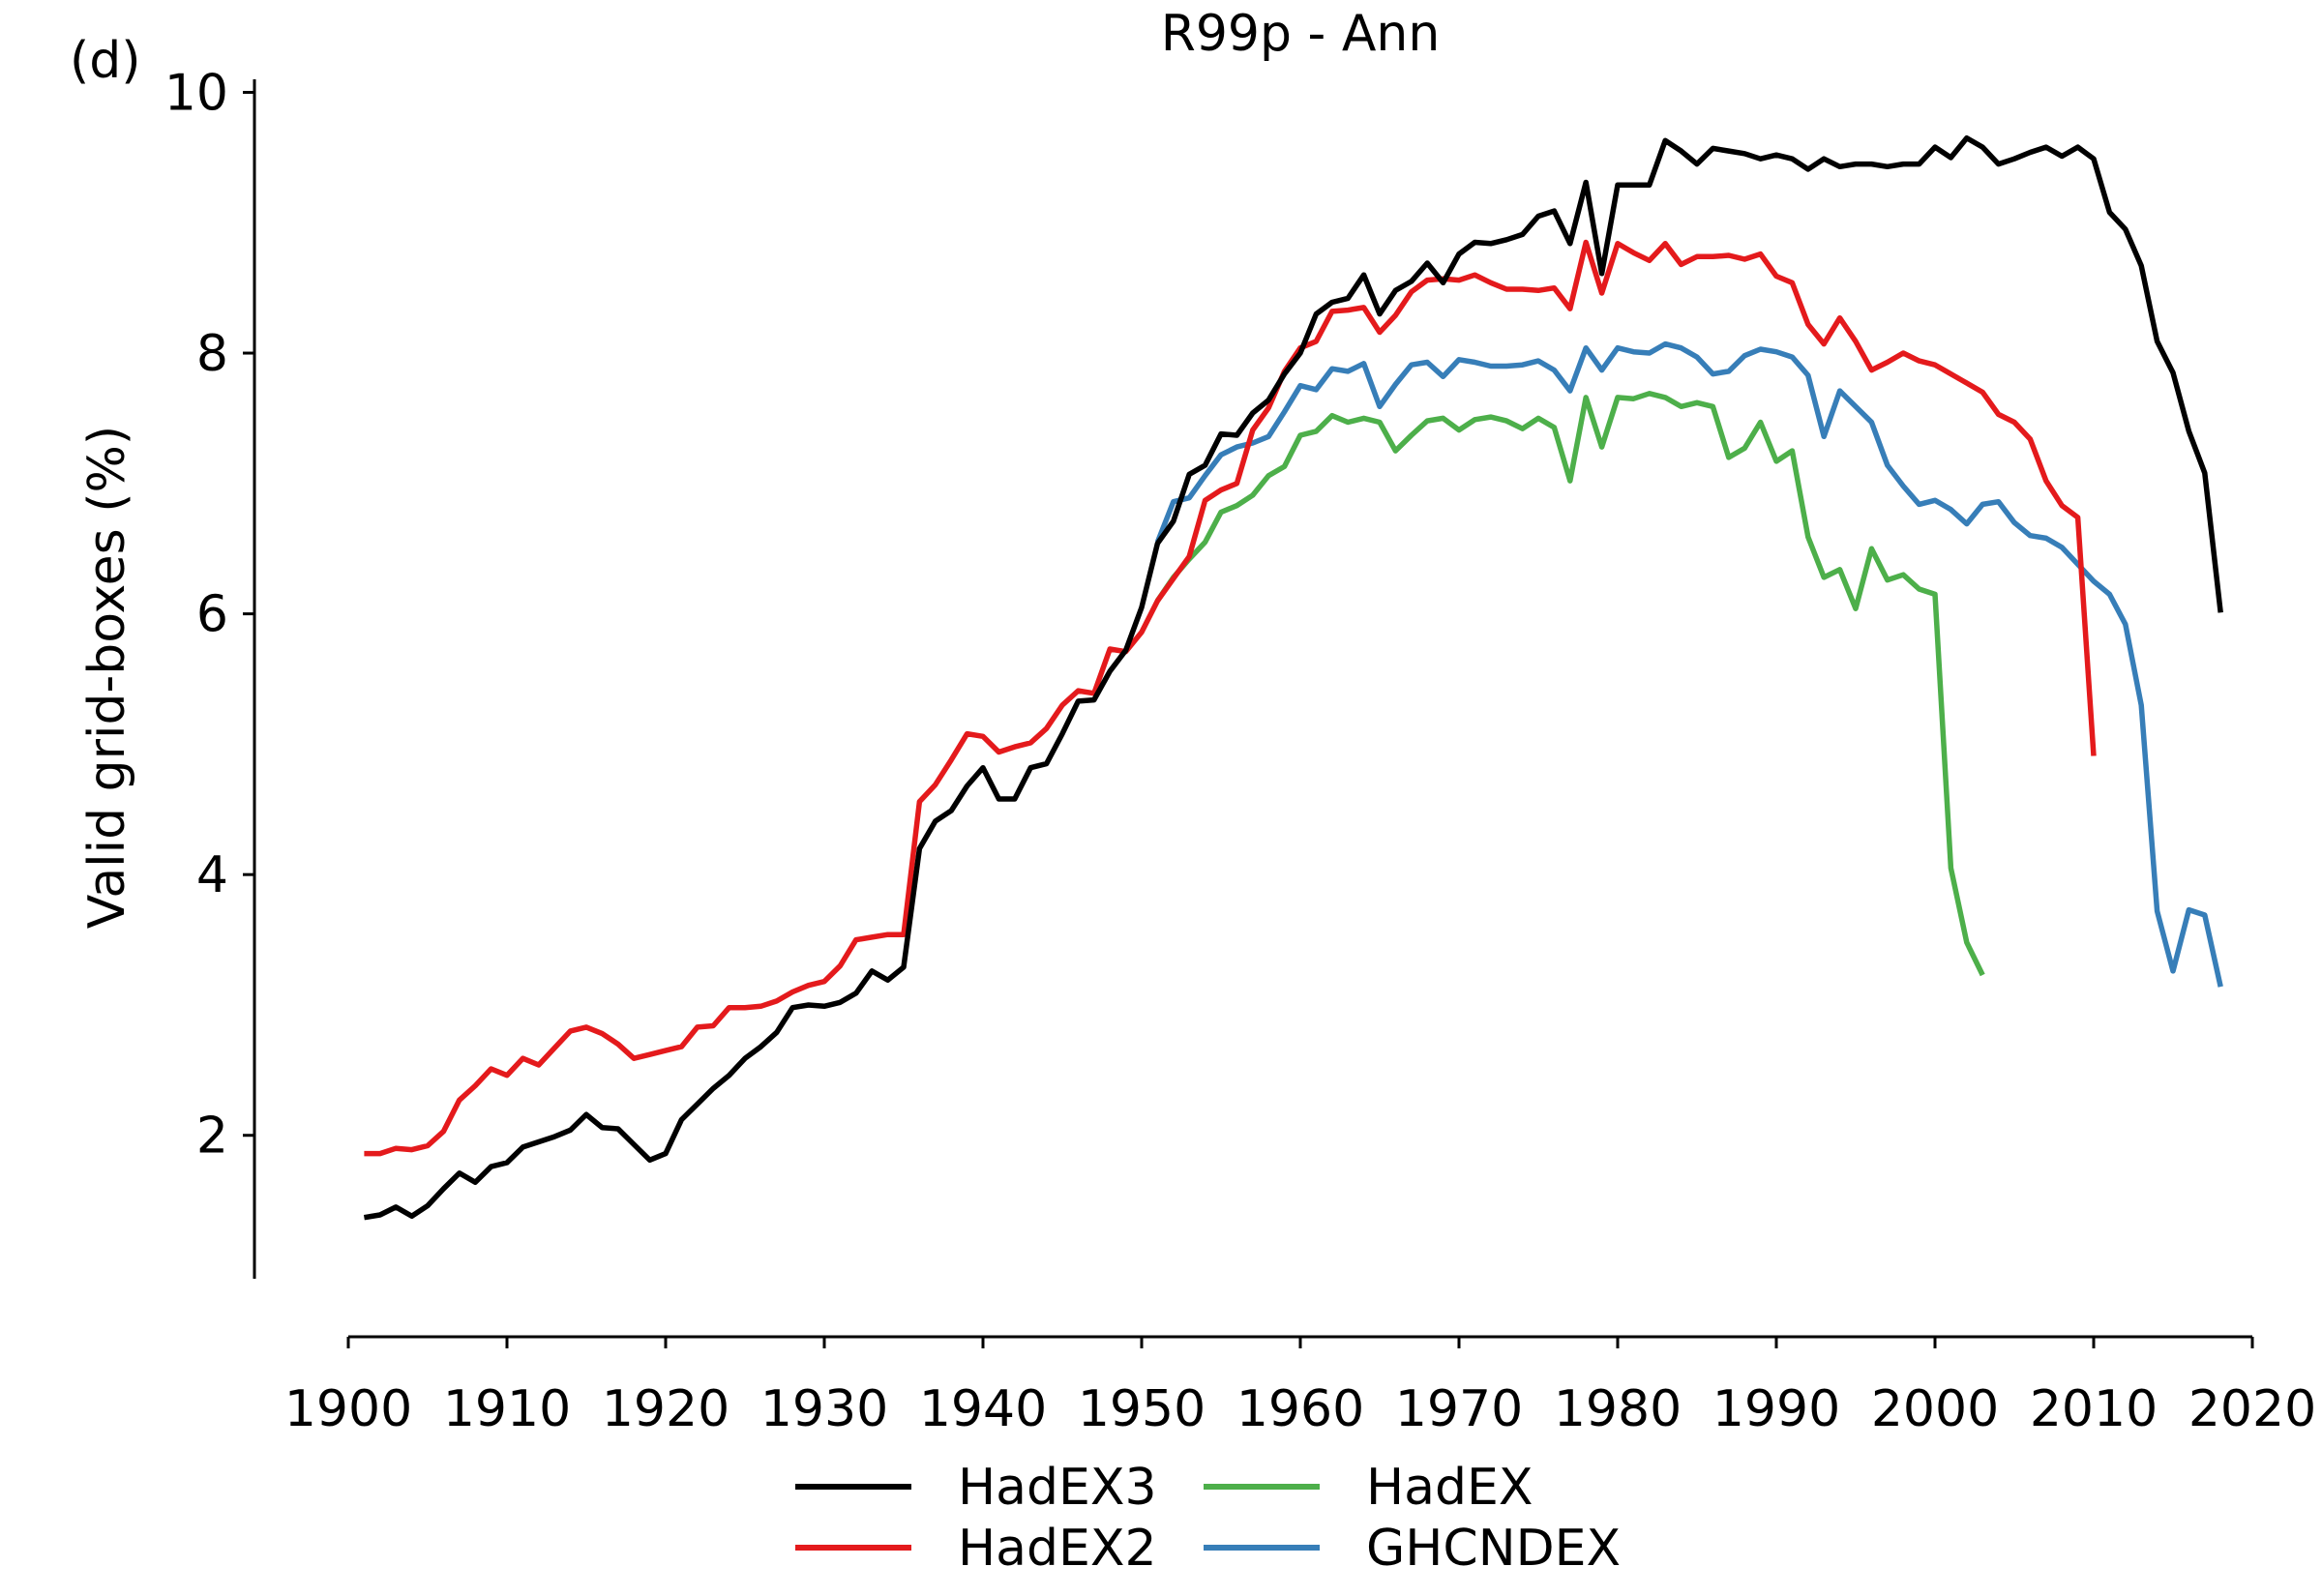  What do you see at coordinates (824, 1409) in the screenshot?
I see `x-tick-label: 1930` at bounding box center [824, 1409].